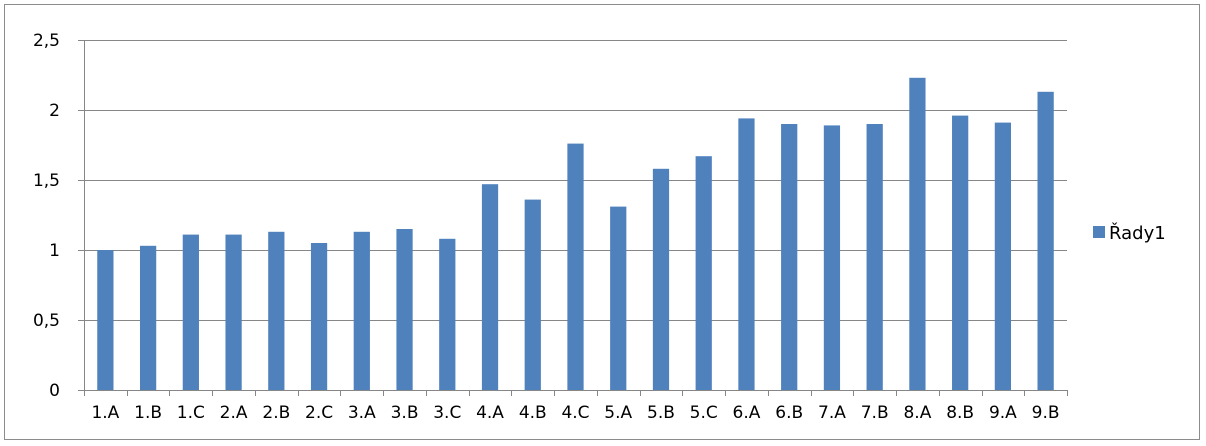  What do you see at coordinates (105, 413) in the screenshot?
I see `x-tick-label: 1.A` at bounding box center [105, 413].